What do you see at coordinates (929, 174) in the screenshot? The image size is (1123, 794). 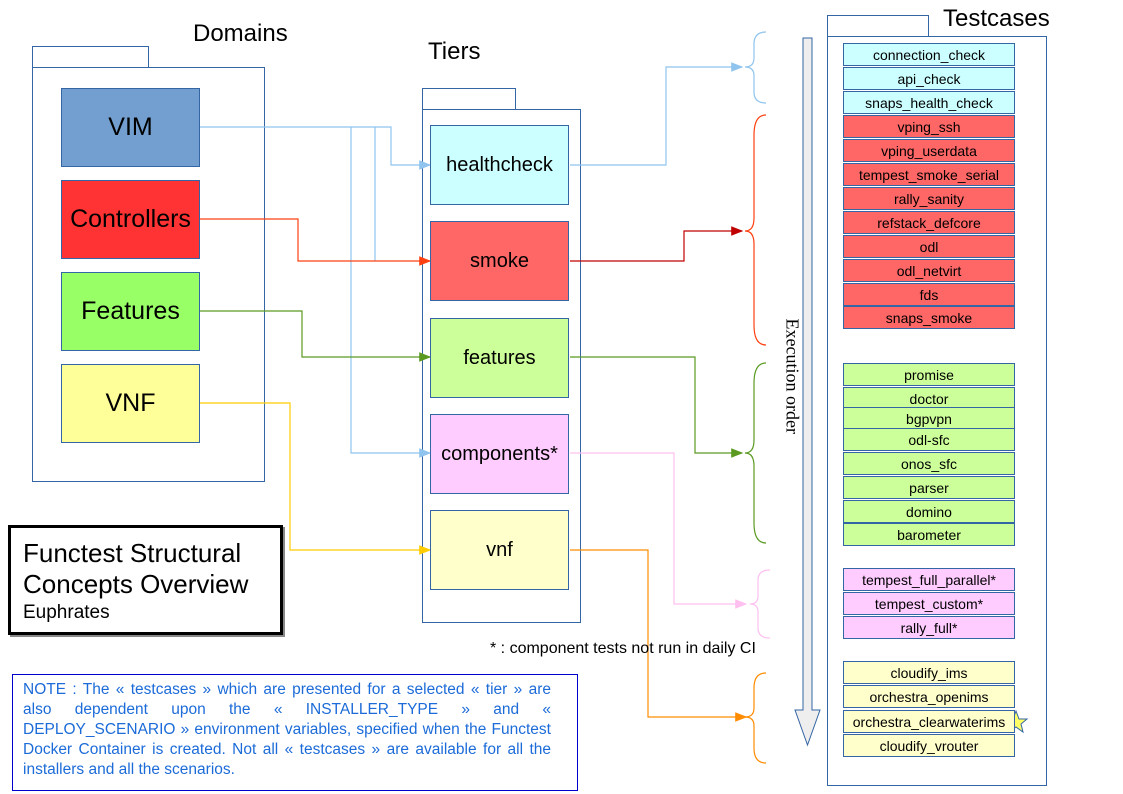 I see `testcase: tempest_smoke_serial` at bounding box center [929, 174].